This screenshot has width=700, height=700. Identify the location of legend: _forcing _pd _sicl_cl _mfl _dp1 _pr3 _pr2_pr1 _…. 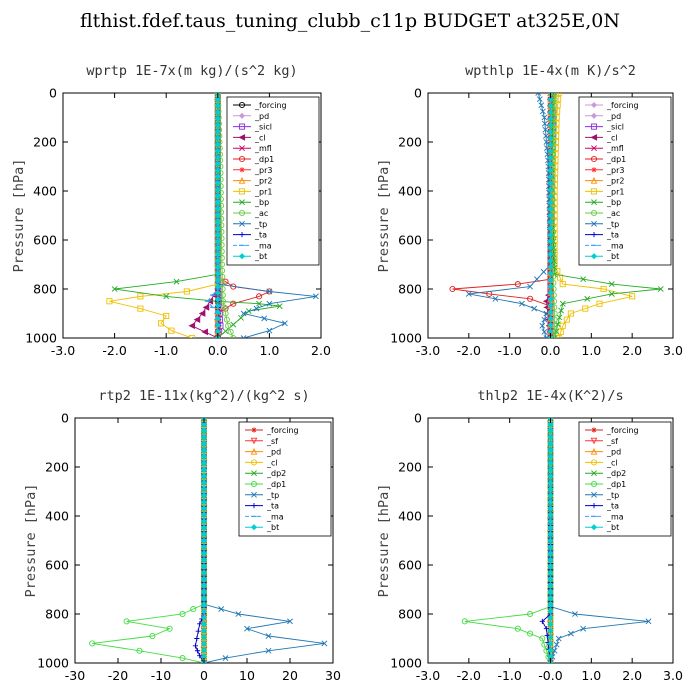
(625, 181).